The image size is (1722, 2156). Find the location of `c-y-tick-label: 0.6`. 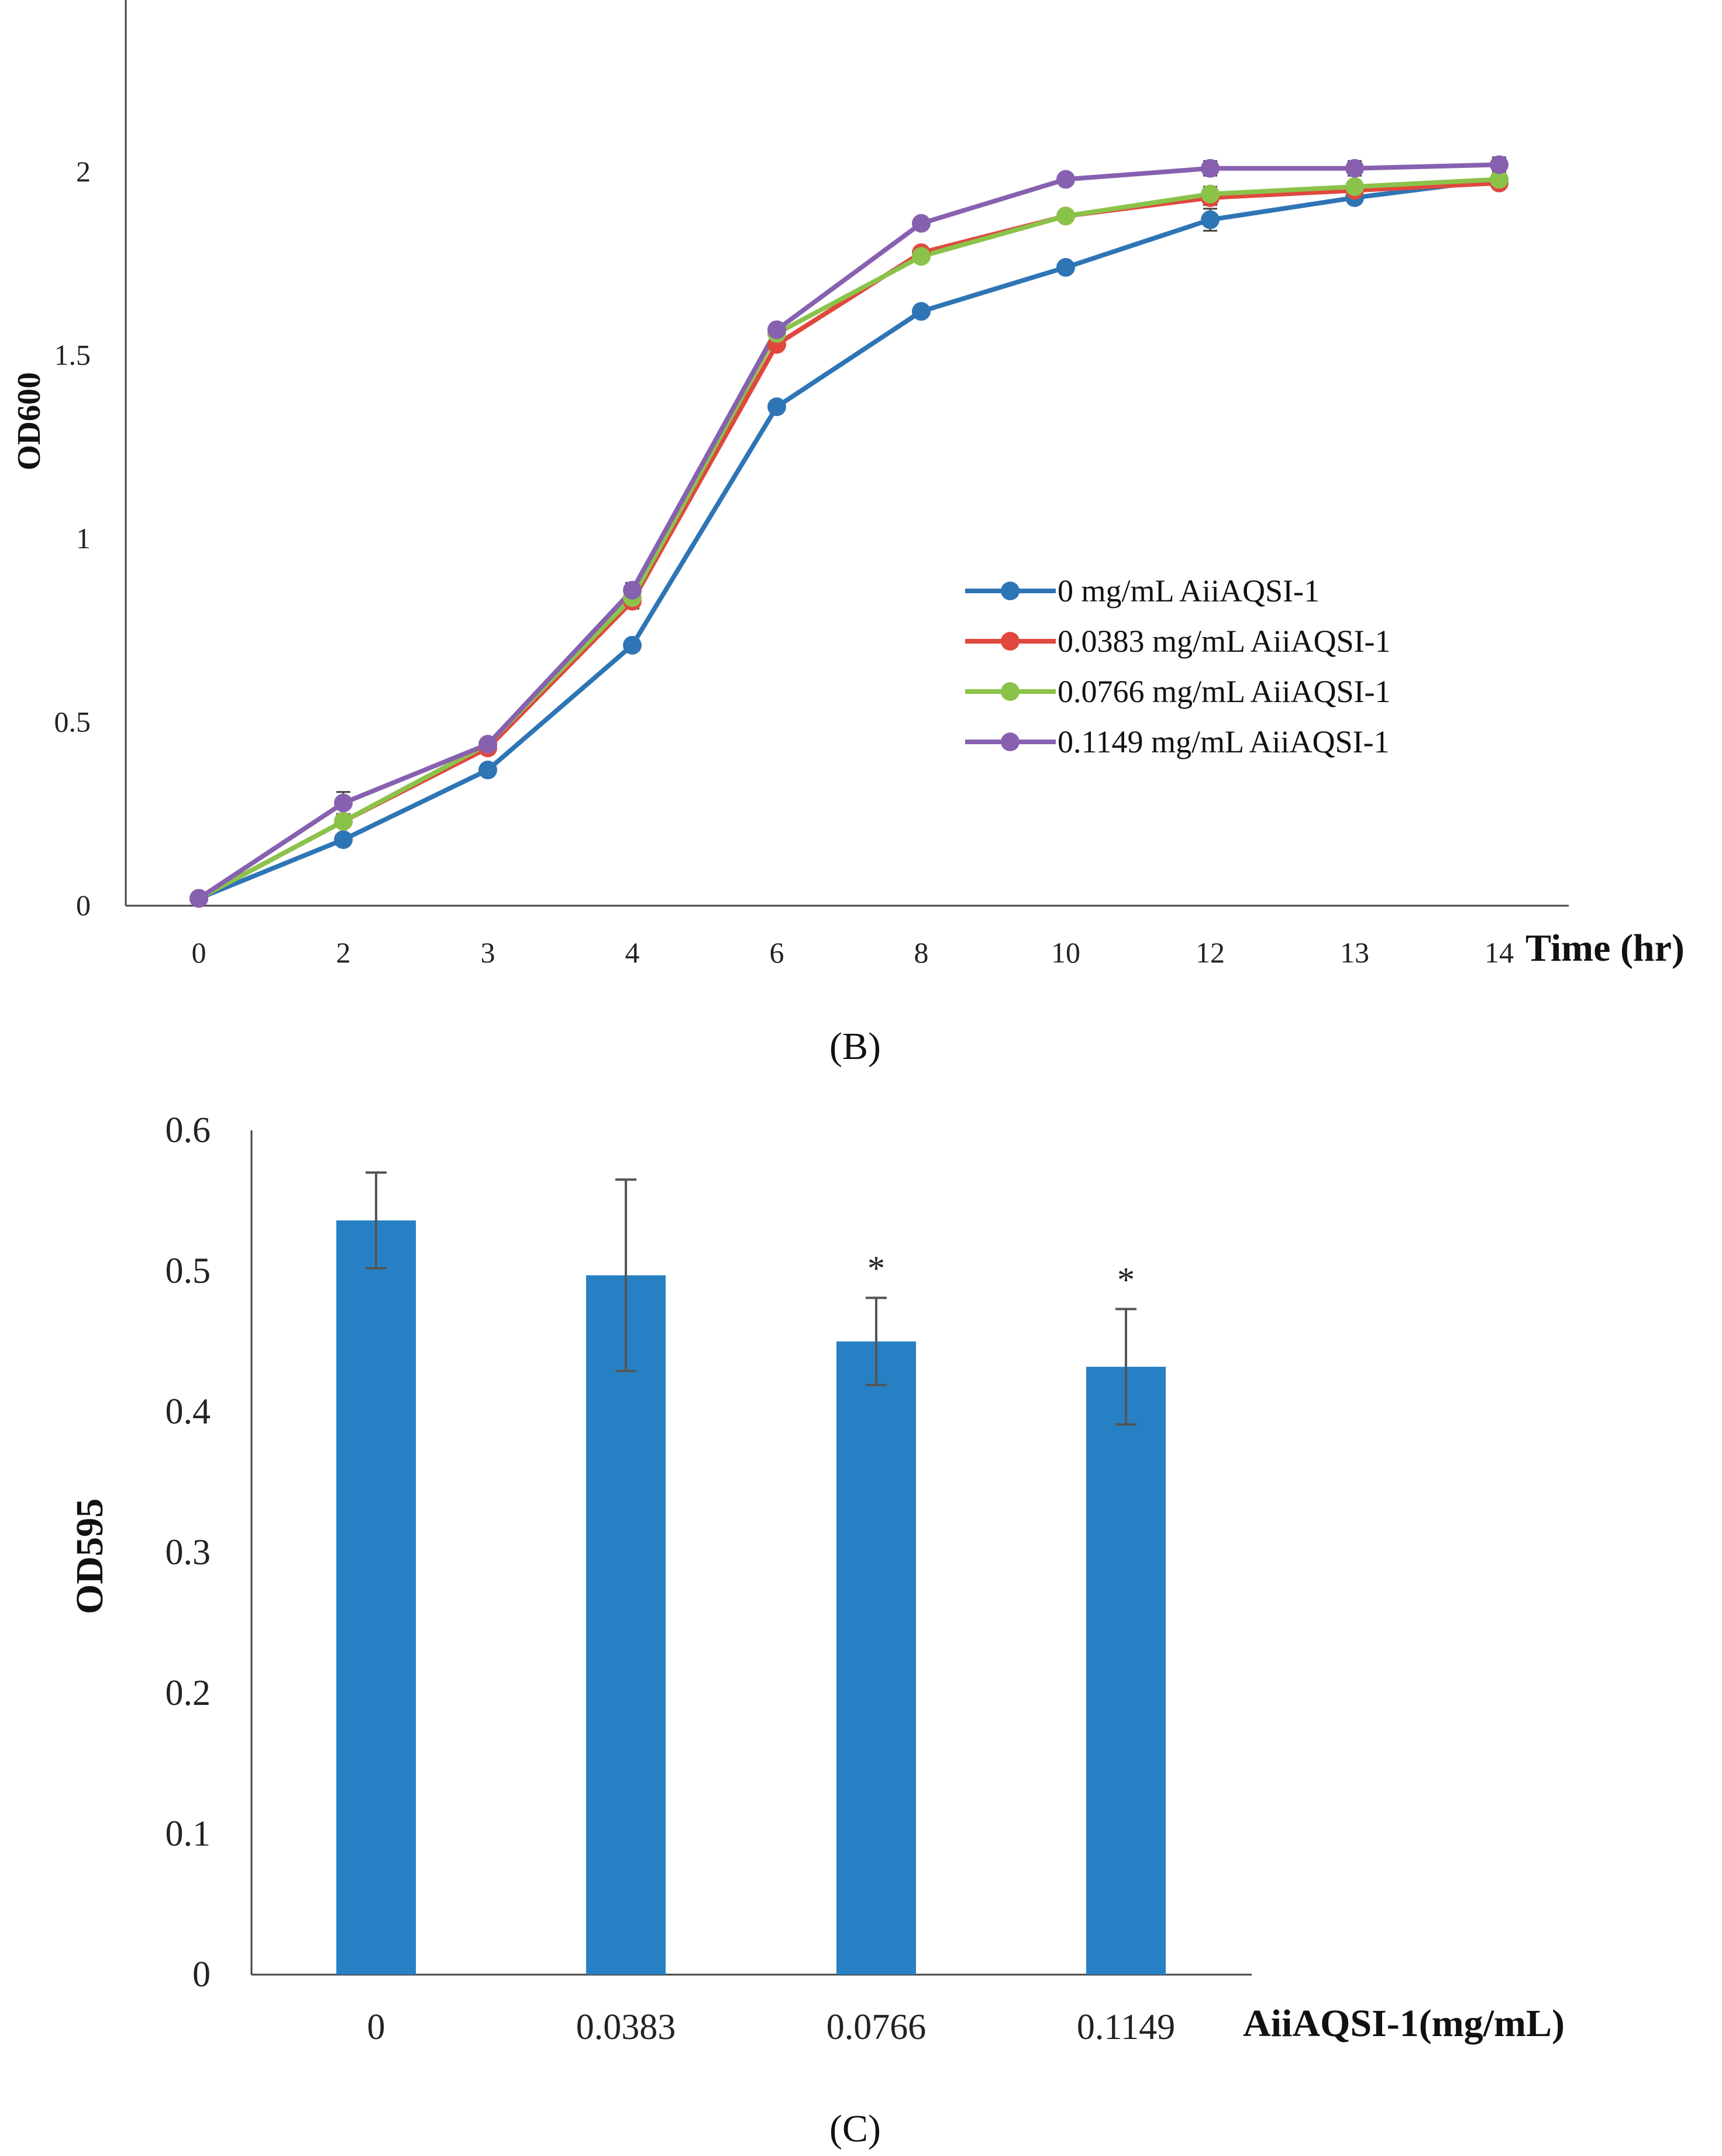

c-y-tick-label: 0.6 is located at coordinates (188, 1130).